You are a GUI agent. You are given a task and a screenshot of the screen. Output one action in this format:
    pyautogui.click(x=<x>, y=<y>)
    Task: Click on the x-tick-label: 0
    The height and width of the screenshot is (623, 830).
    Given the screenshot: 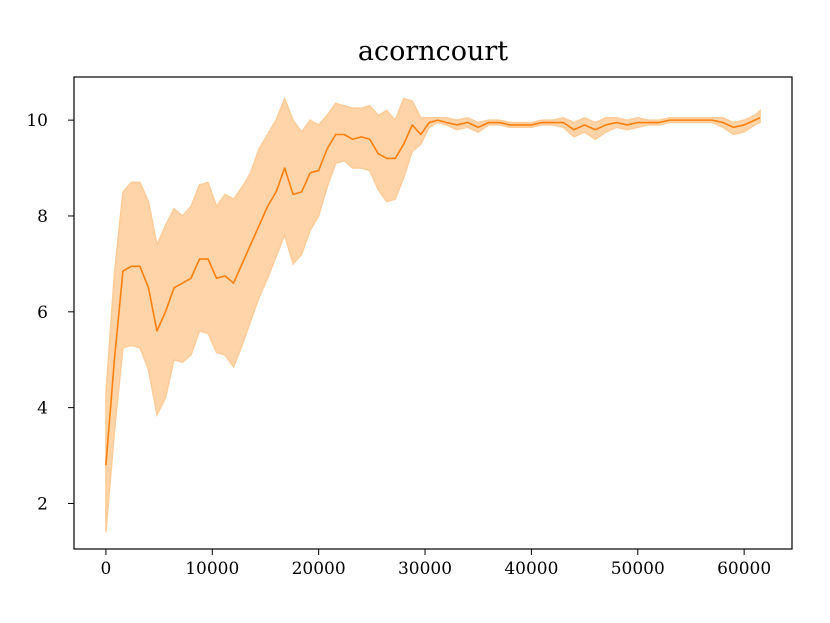 What is the action you would take?
    pyautogui.click(x=105, y=569)
    